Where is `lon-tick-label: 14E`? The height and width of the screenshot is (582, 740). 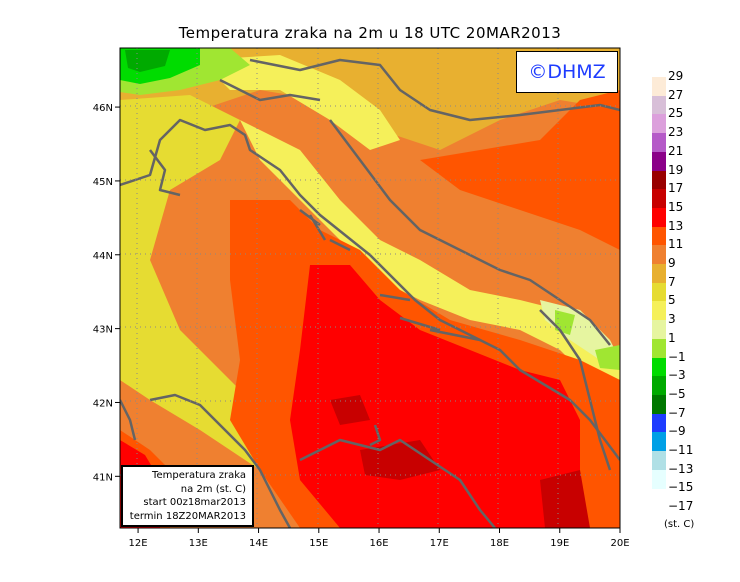
lon-tick-label: 14E is located at coordinates (258, 543).